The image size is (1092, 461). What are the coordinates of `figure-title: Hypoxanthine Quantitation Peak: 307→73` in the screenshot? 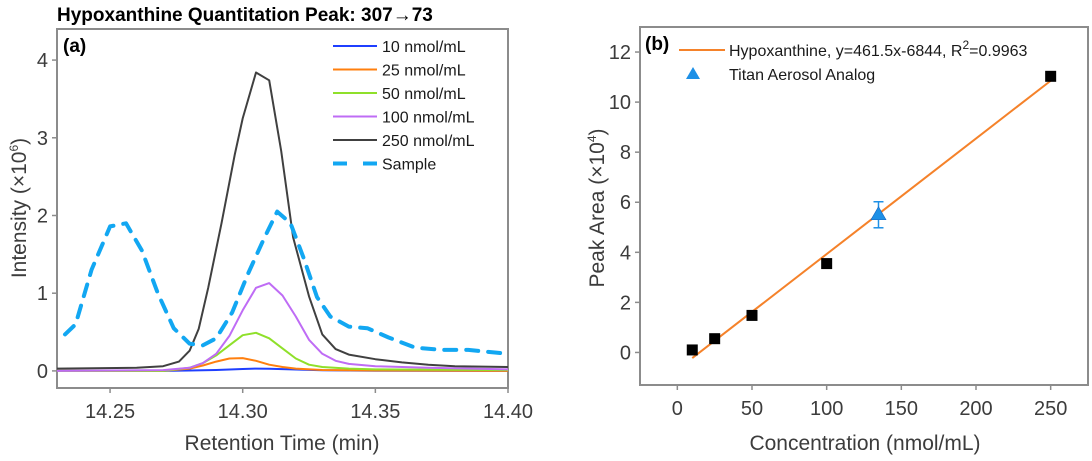 It's located at (245, 15).